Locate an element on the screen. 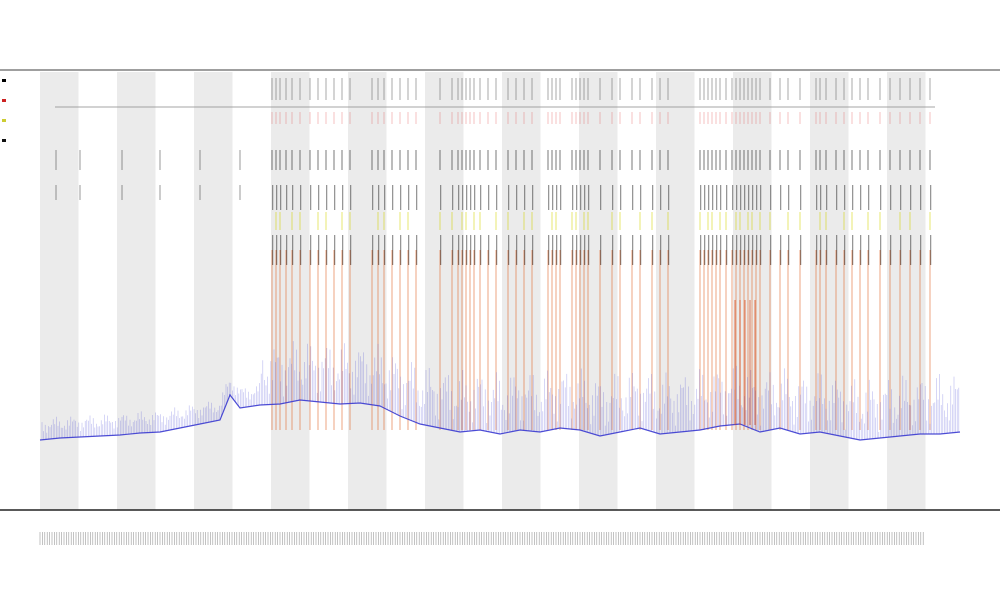 The height and width of the screenshot is (600, 1000). baseline-trace-line is located at coordinates (500, 417).